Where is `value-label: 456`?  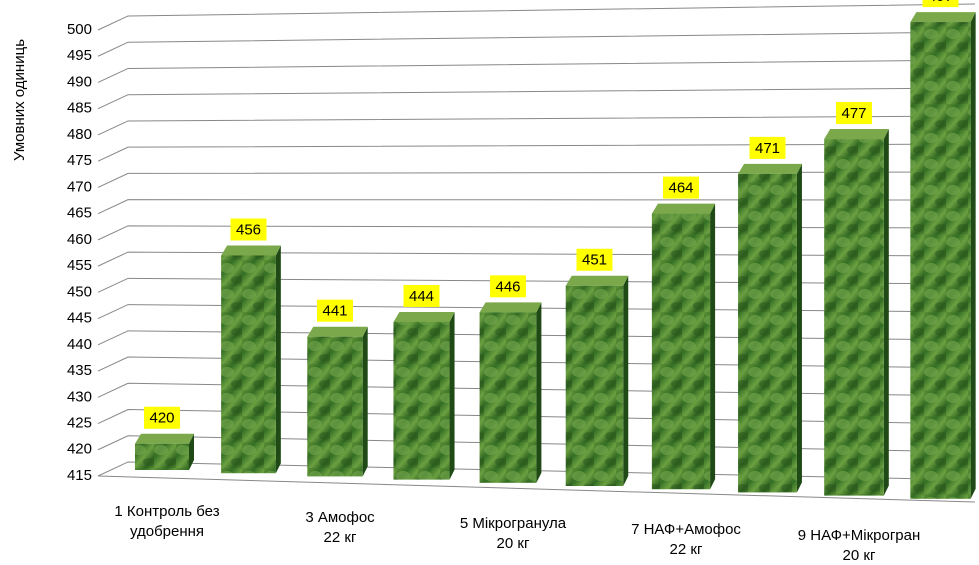 value-label: 456 is located at coordinates (248, 229).